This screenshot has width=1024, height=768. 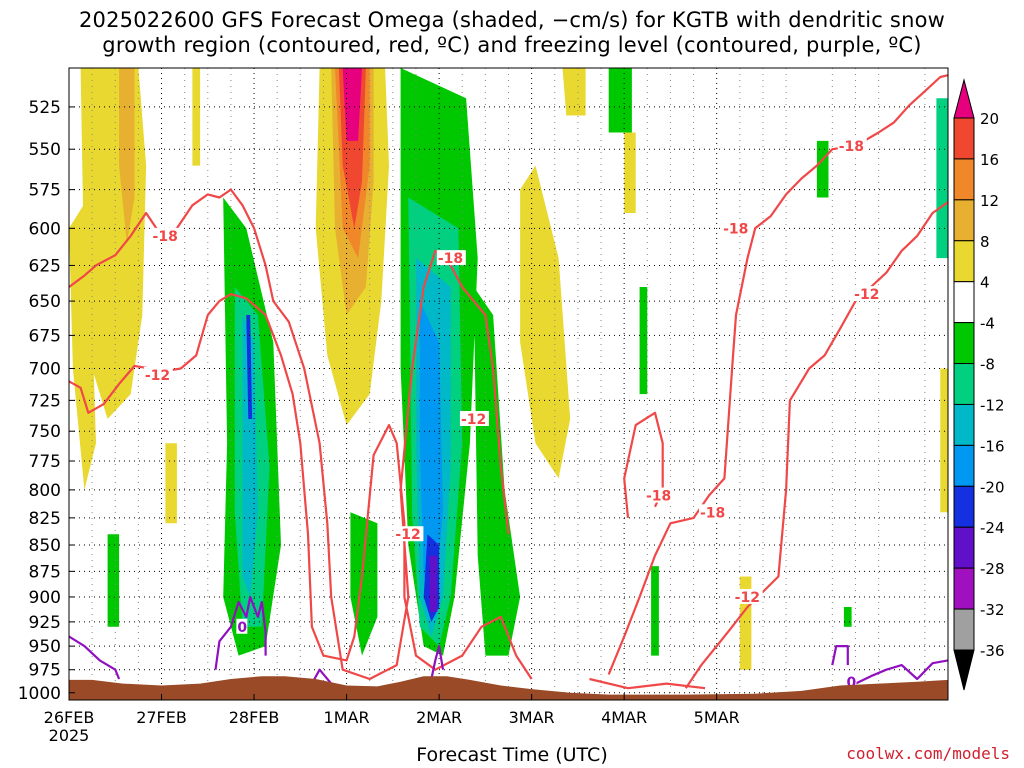 What do you see at coordinates (45, 671) in the screenshot?
I see `y-tick-label: 975` at bounding box center [45, 671].